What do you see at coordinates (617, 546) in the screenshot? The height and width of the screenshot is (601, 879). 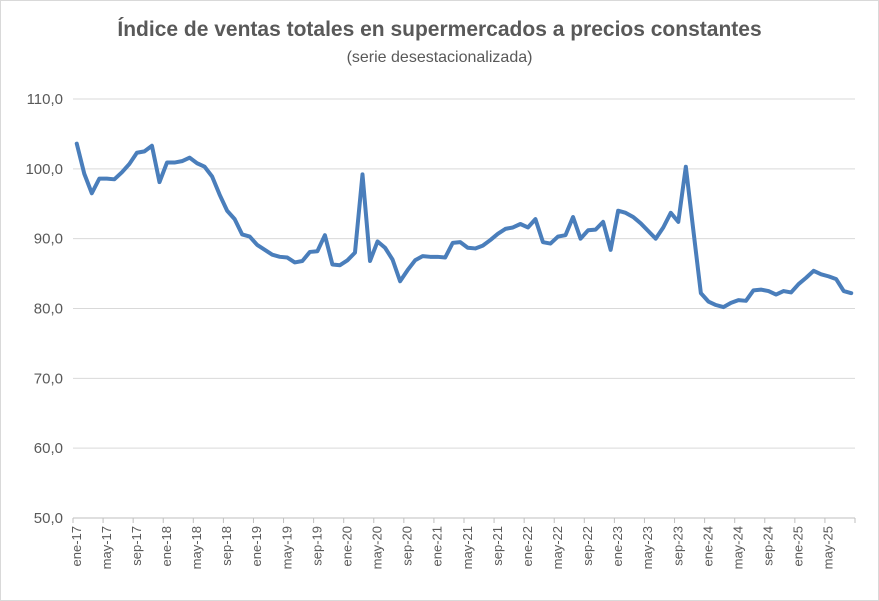 I see `x-tick-label: ene-23` at bounding box center [617, 546].